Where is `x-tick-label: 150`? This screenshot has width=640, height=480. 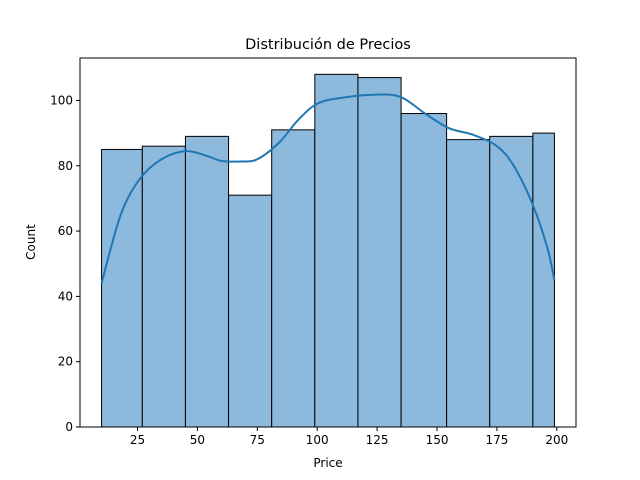 x-tick-label: 150 is located at coordinates (437, 440).